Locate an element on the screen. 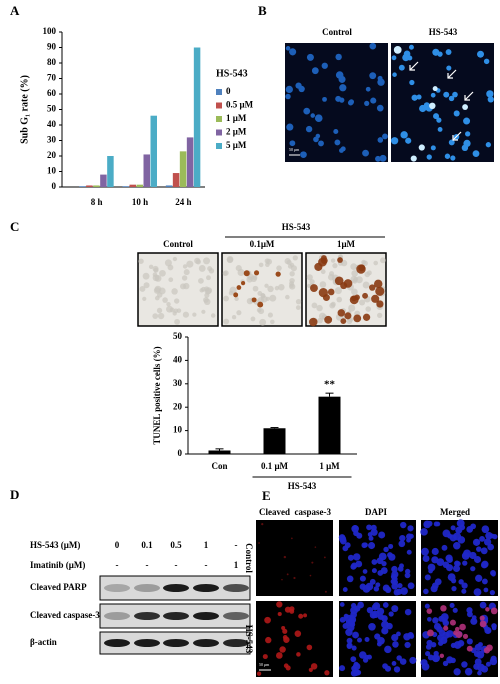 The width and height of the screenshot is (500, 684). x-tick-label: Con is located at coordinates (219, 466).